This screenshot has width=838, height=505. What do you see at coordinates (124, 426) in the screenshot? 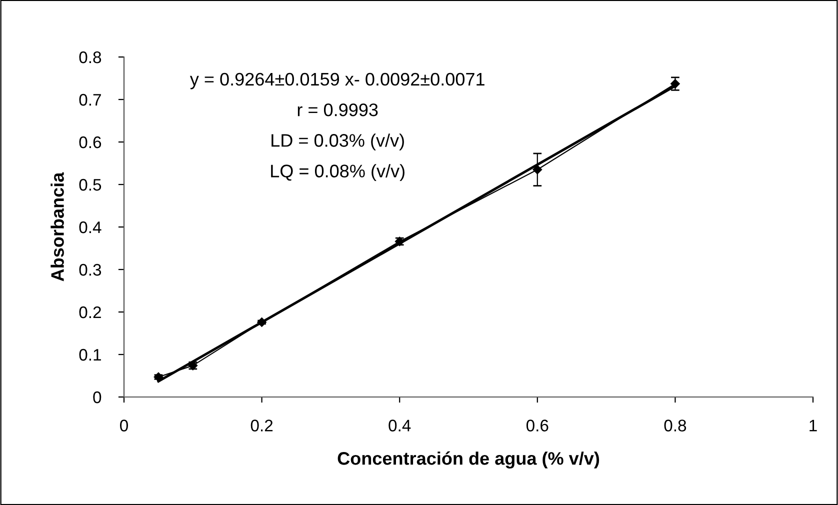
I see `x-tick-label: 0` at bounding box center [124, 426].